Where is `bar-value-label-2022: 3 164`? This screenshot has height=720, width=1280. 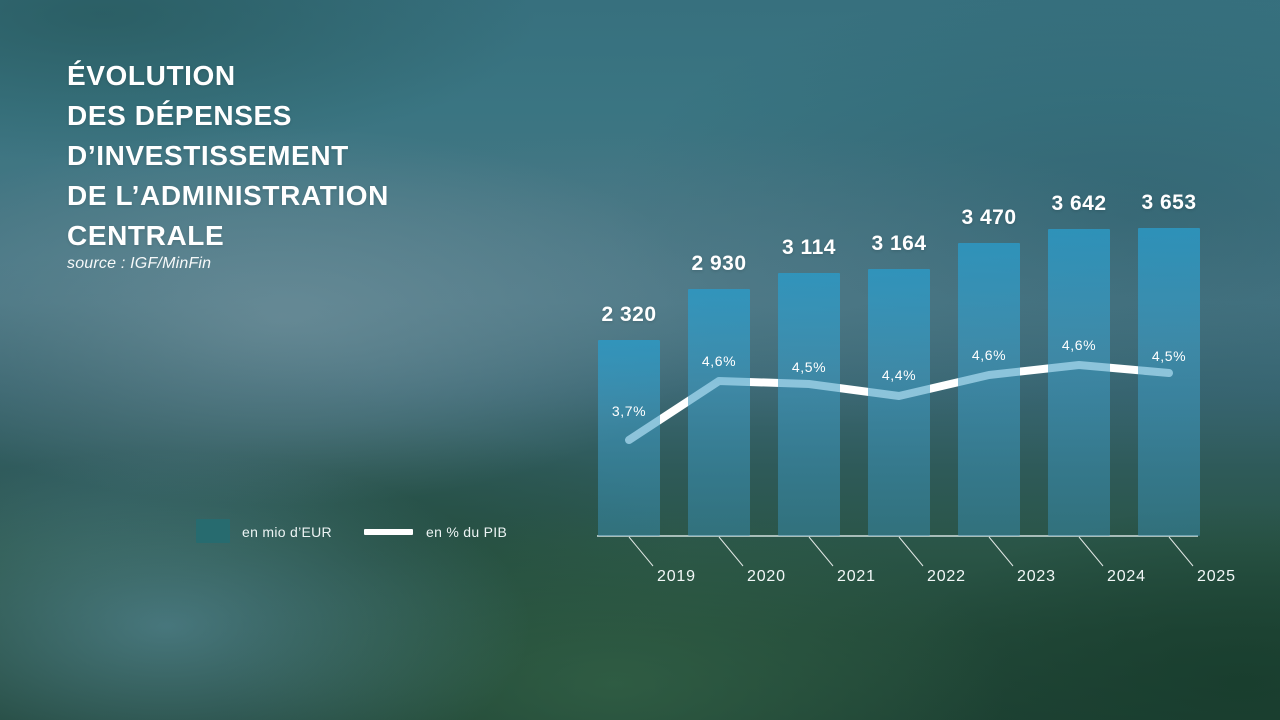 bar-value-label-2022: 3 164 is located at coordinates (899, 243).